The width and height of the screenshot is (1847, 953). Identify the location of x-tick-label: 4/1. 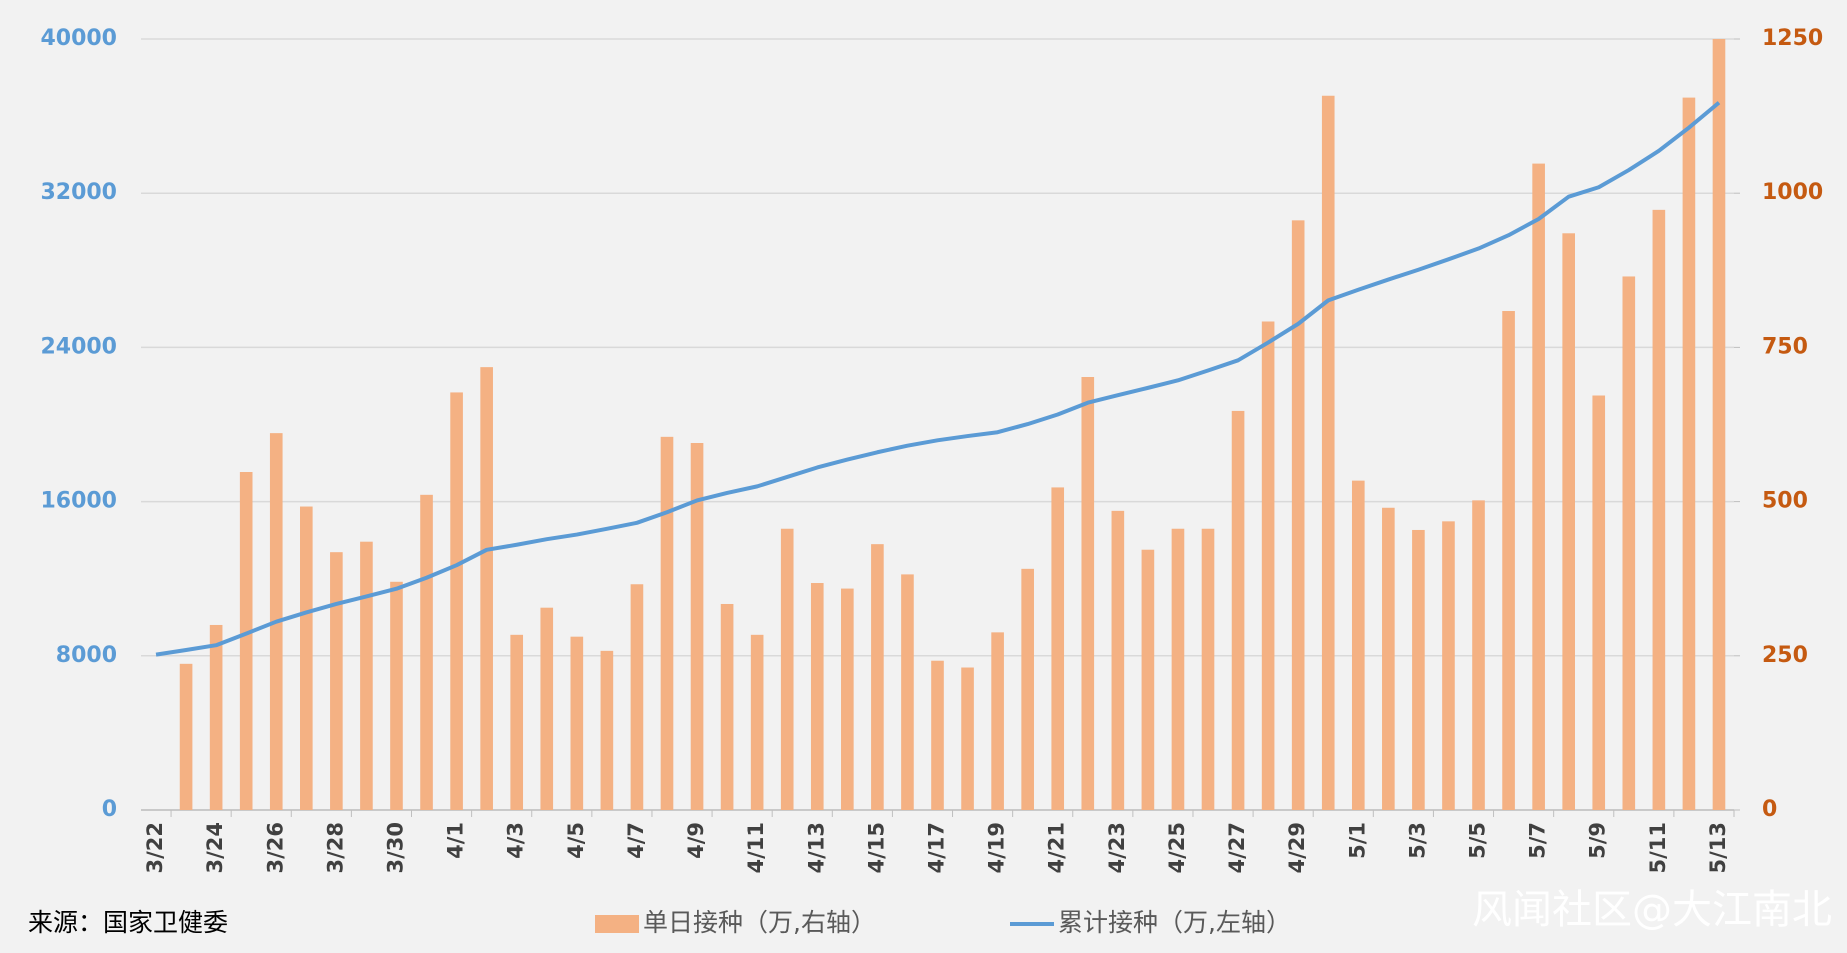
(456, 840).